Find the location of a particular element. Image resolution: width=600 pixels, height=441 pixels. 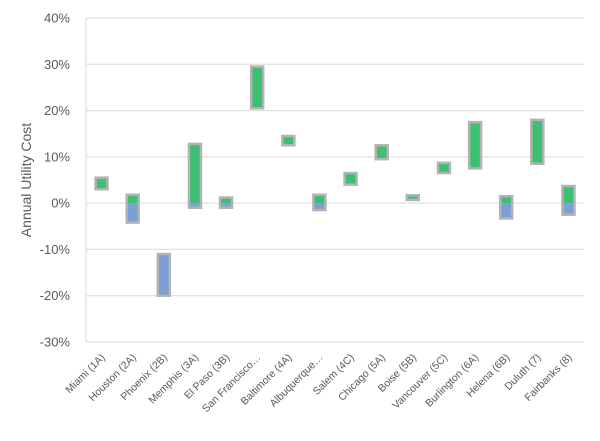

y-tick-label: 30% is located at coordinates (57, 64).